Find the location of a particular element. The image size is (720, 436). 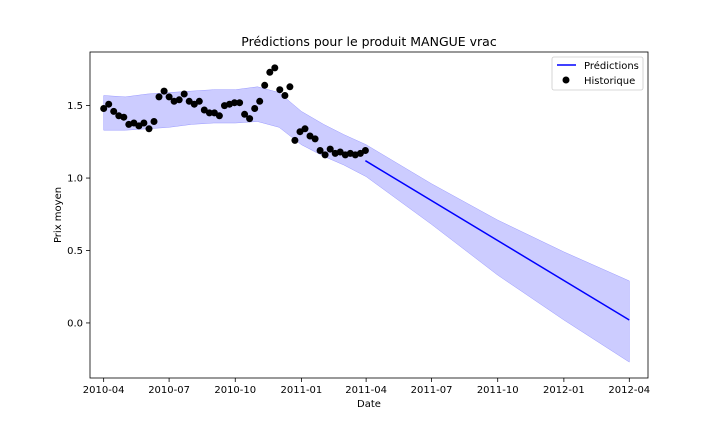

x-tick-label: 2012-04 is located at coordinates (629, 390).